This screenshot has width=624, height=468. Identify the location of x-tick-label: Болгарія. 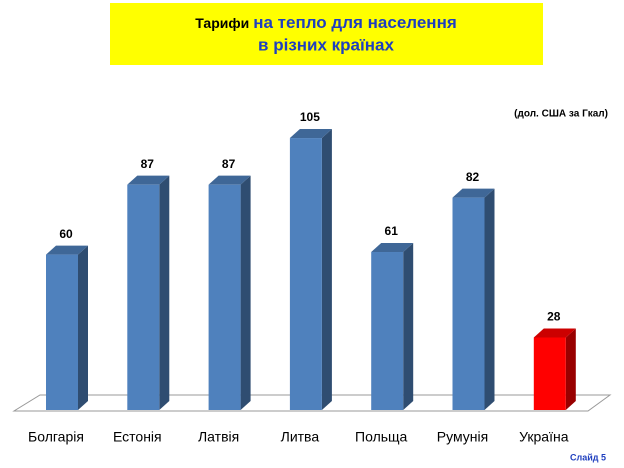
(56, 437).